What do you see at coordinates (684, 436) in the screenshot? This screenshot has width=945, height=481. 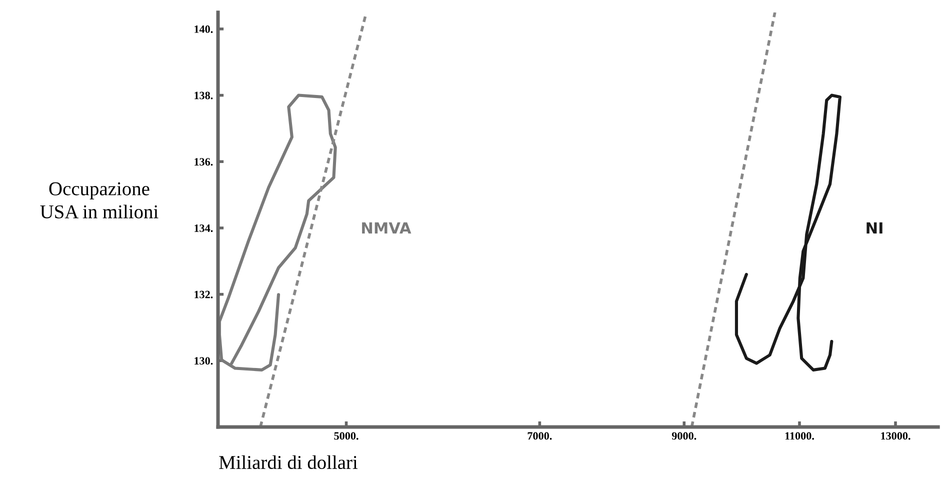 I see `x-tick-label: 9000.` at bounding box center [684, 436].